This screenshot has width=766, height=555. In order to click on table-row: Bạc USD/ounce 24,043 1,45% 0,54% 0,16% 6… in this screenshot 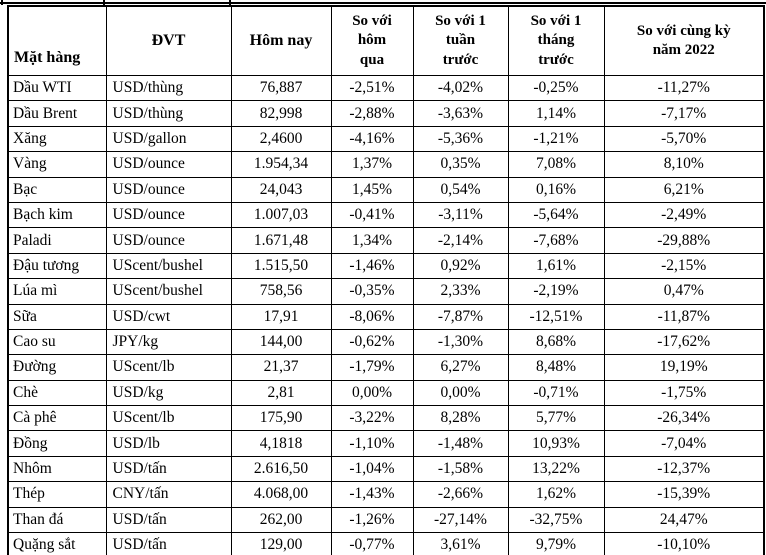, I will do `click(386, 189)`.